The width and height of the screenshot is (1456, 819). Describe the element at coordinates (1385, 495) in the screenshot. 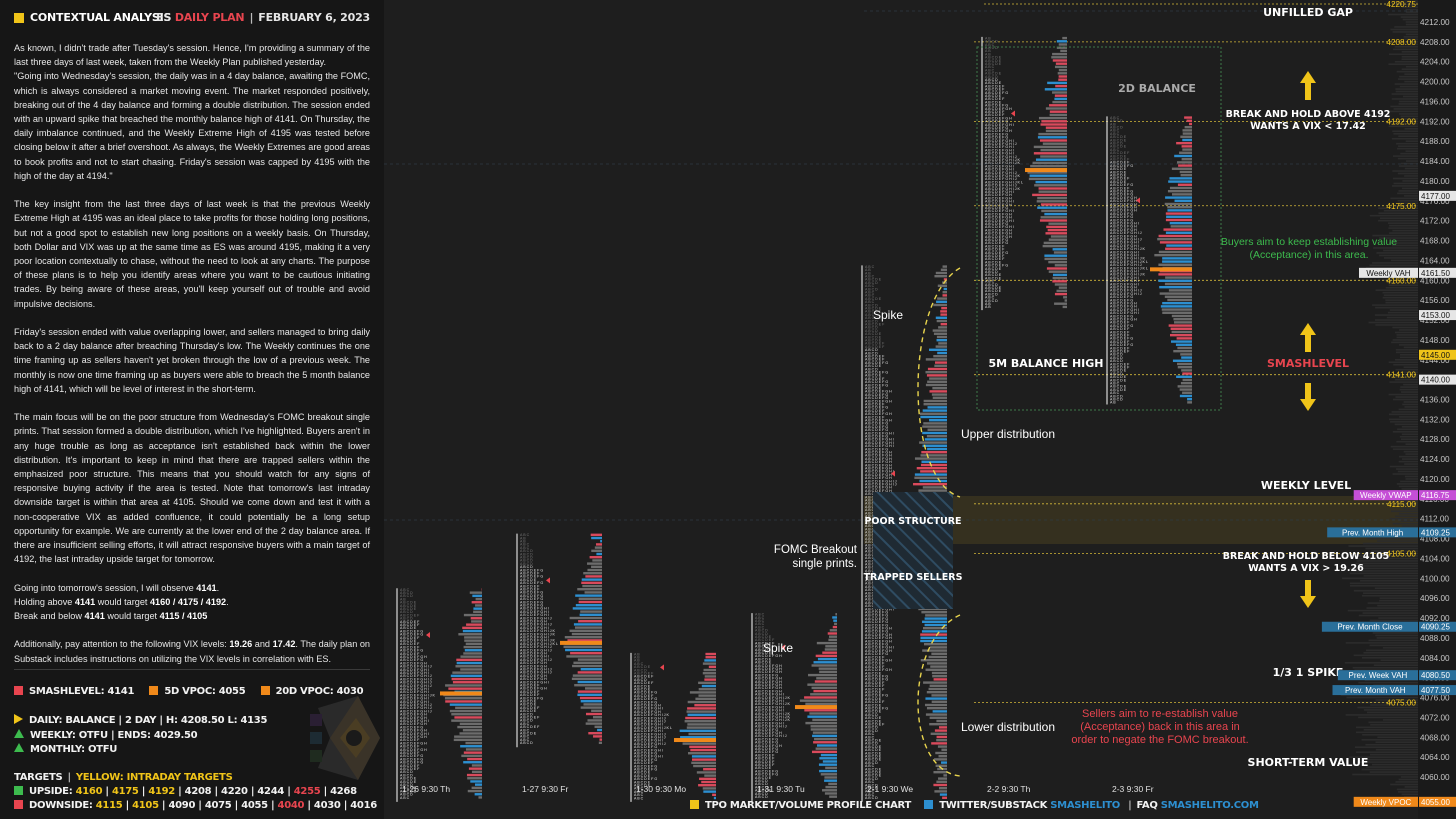

I see `price-tag-name-box` at that location.